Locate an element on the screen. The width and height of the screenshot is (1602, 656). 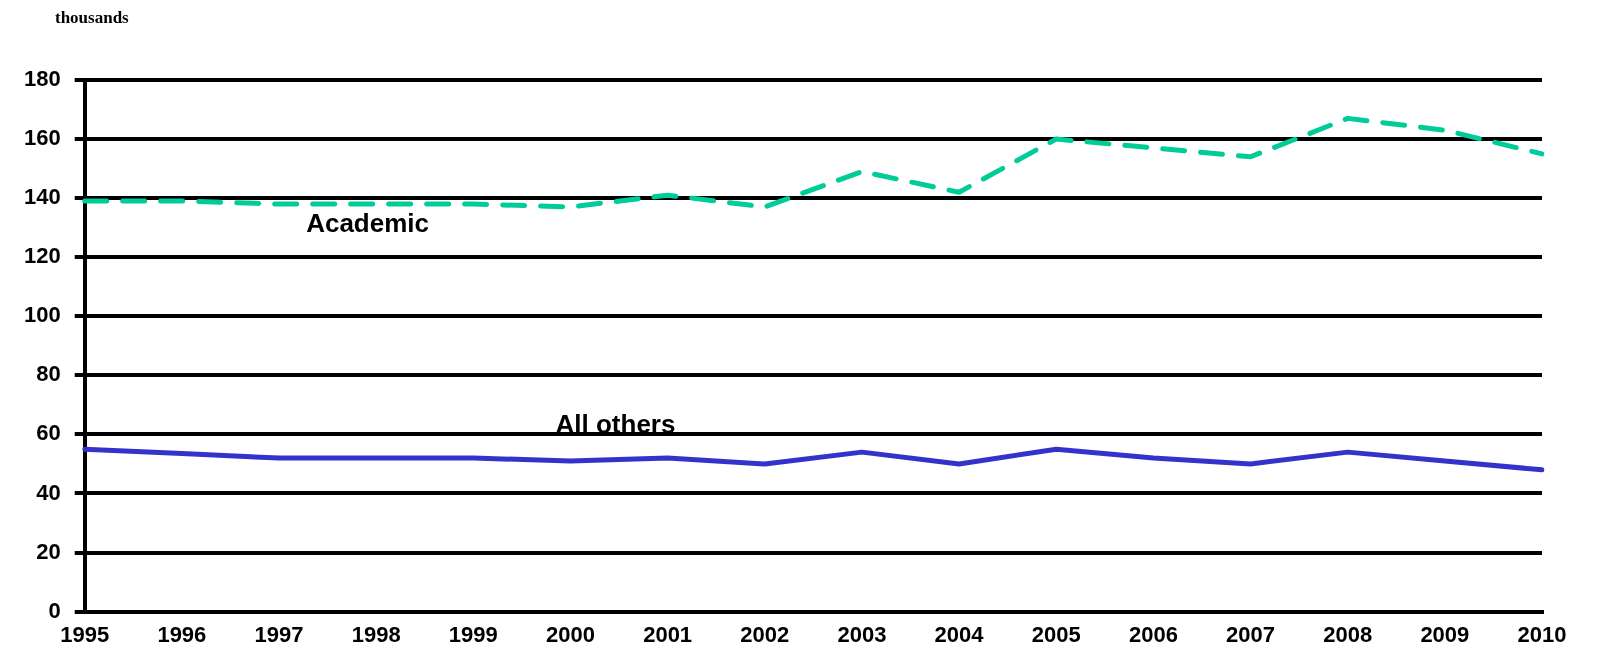
x-tick-label: 1996 is located at coordinates (182, 634).